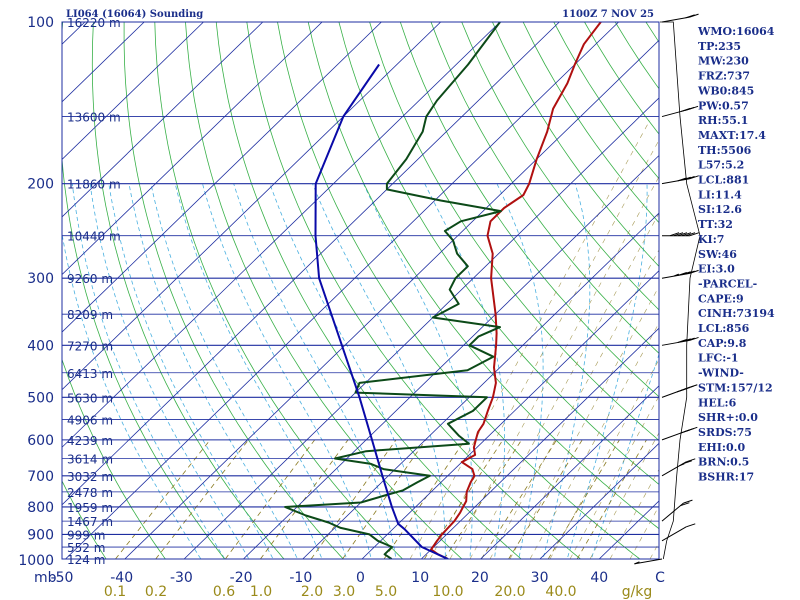  What do you see at coordinates (90, 508) in the screenshot?
I see `height-label: 1959 m` at bounding box center [90, 508].